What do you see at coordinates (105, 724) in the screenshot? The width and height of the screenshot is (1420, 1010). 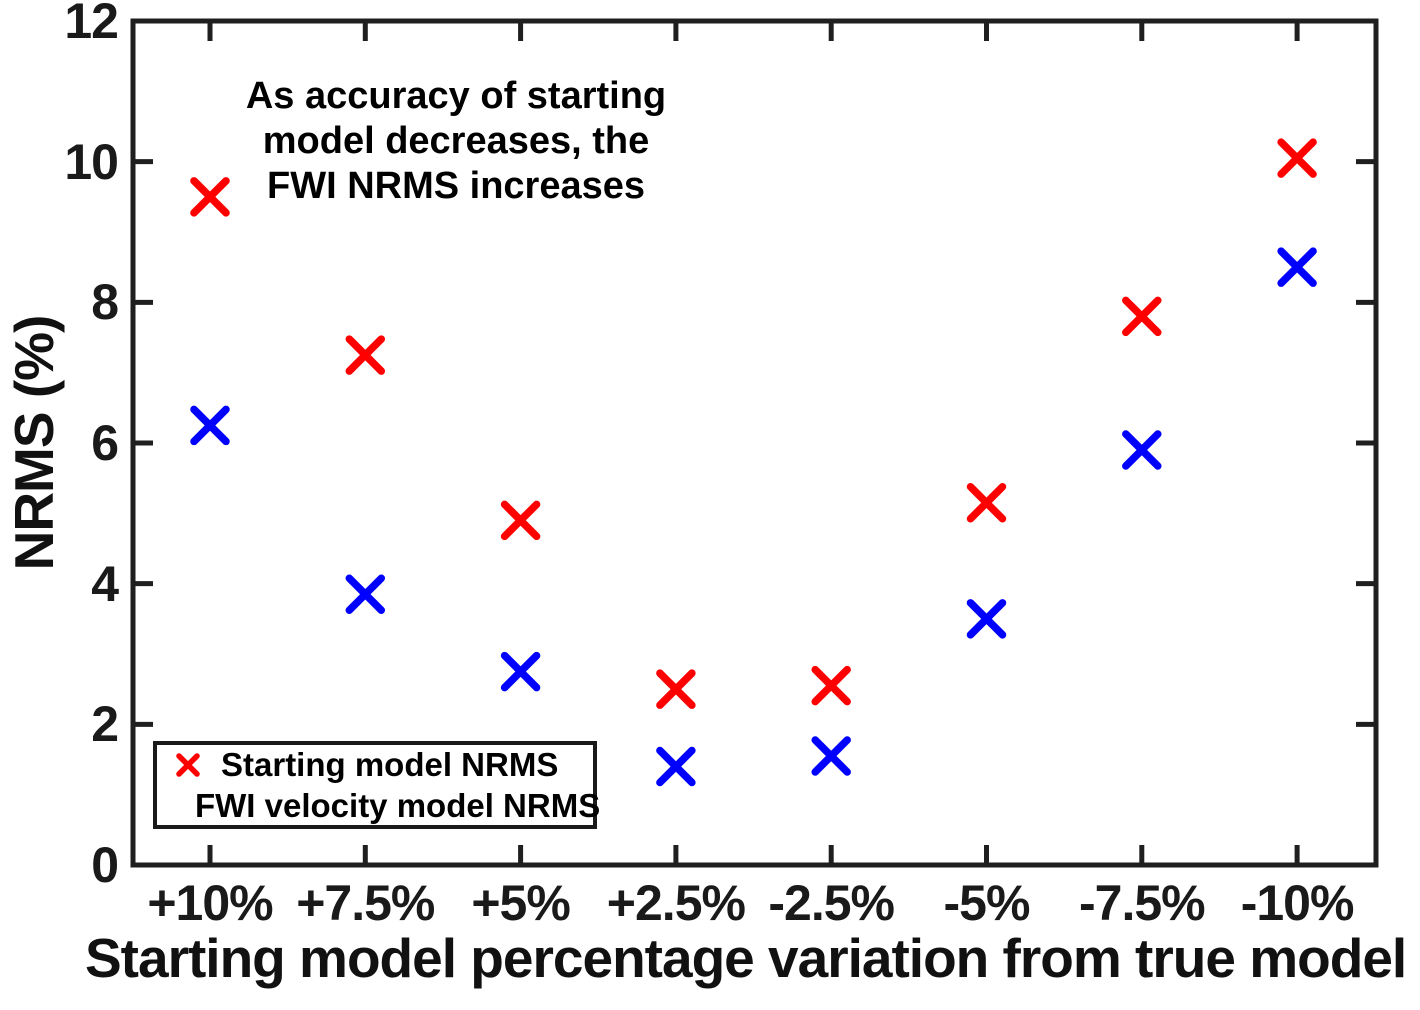 I see `y-tick-label: 2` at bounding box center [105, 724].